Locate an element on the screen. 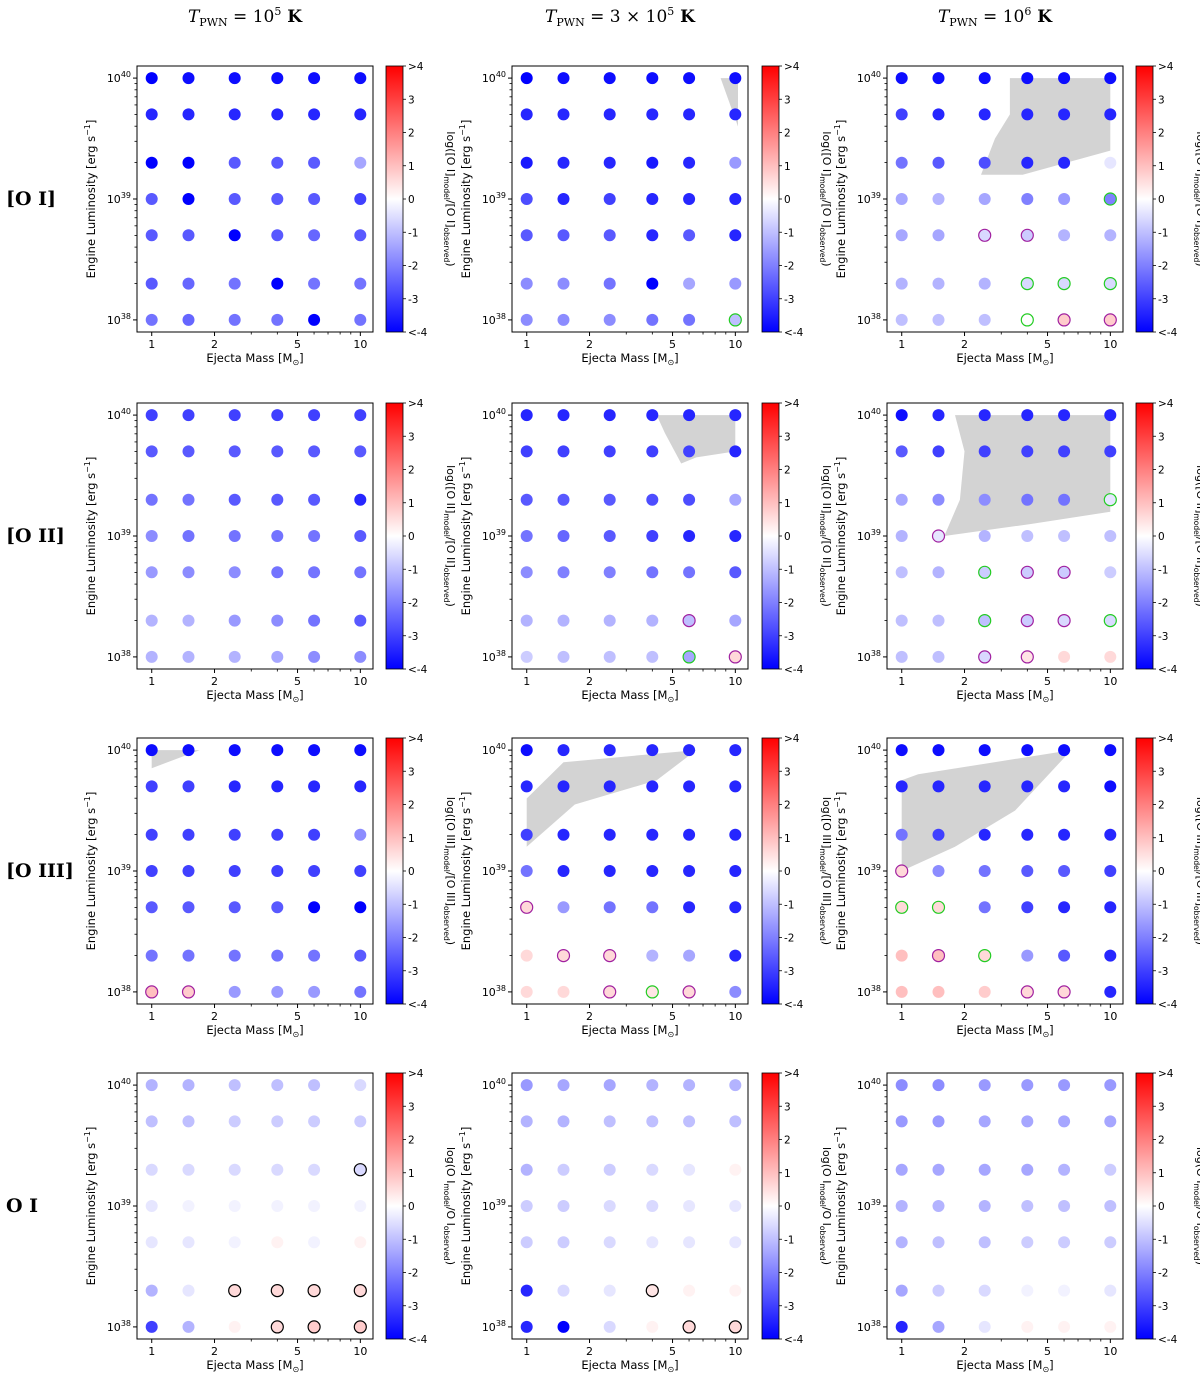 The image size is (1200, 1373). y-tick-label: 1040 is located at coordinates (119, 414).